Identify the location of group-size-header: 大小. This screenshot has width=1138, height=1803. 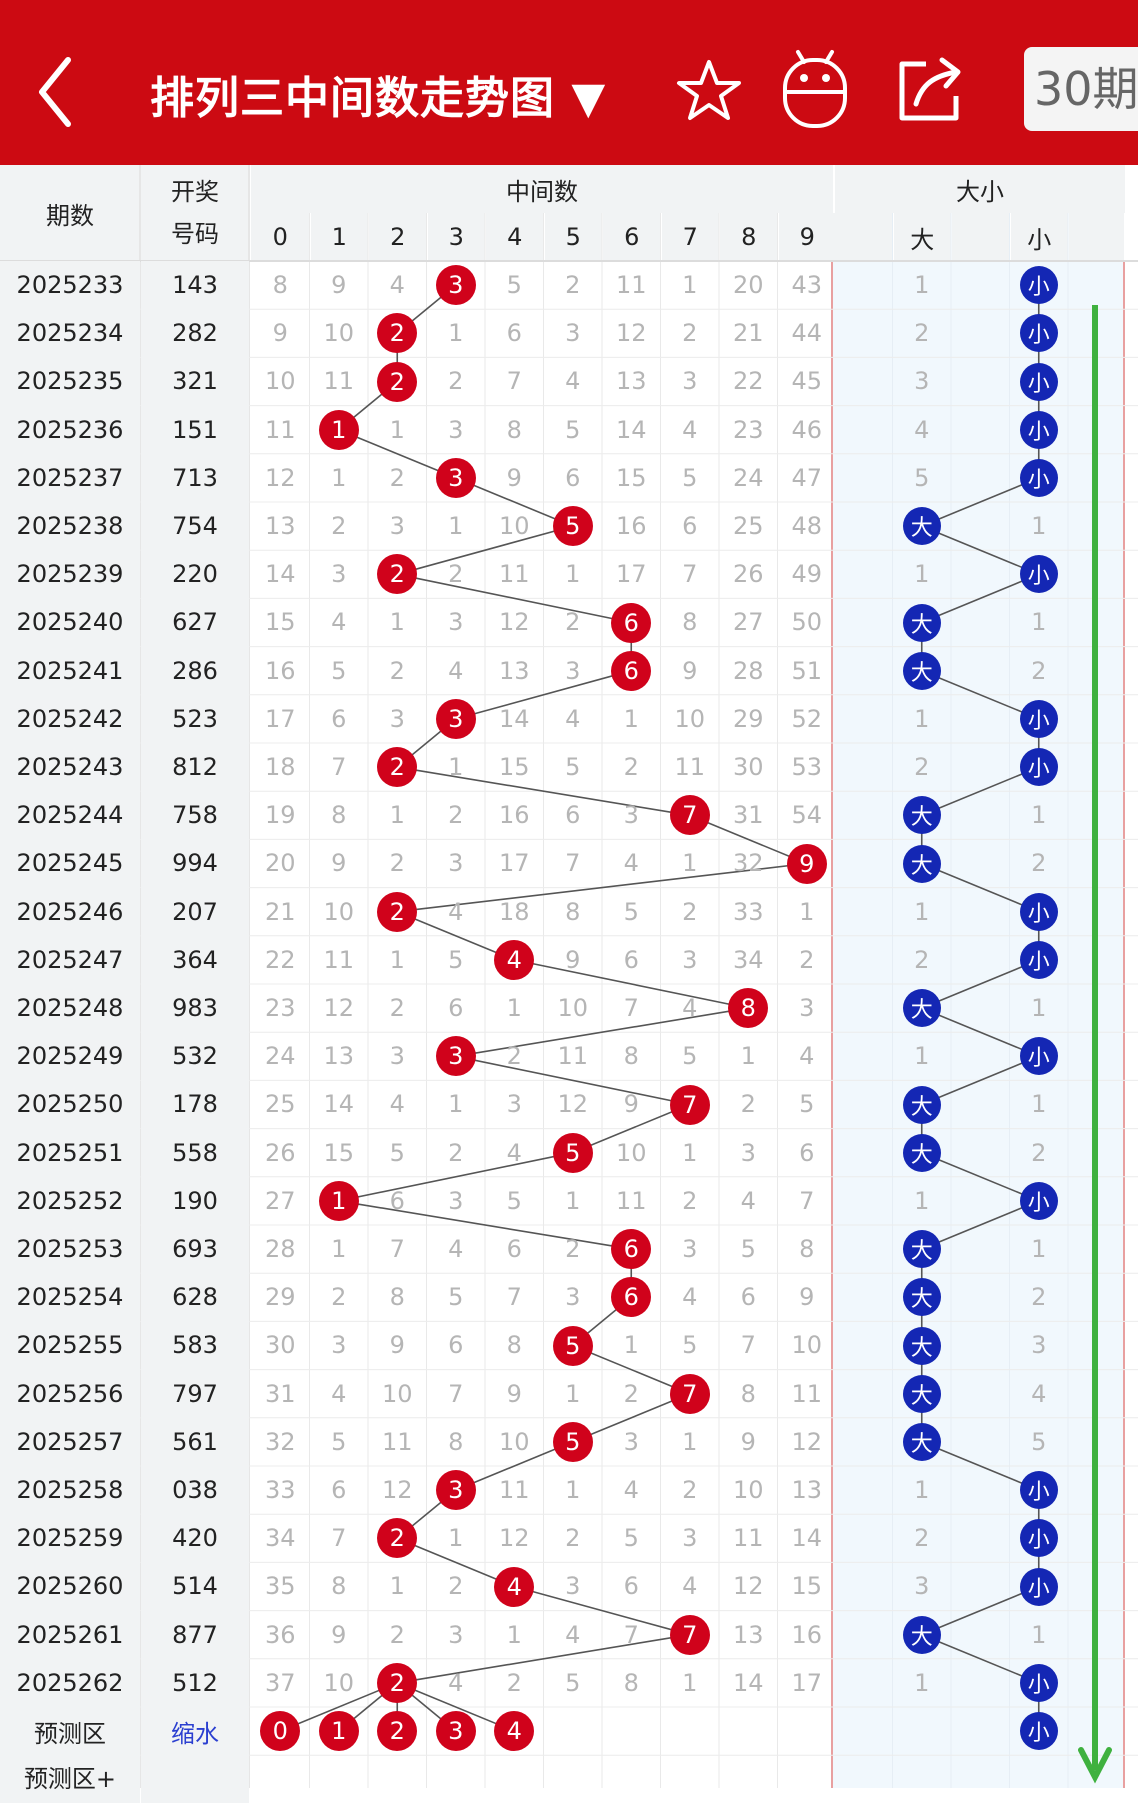
(980, 189).